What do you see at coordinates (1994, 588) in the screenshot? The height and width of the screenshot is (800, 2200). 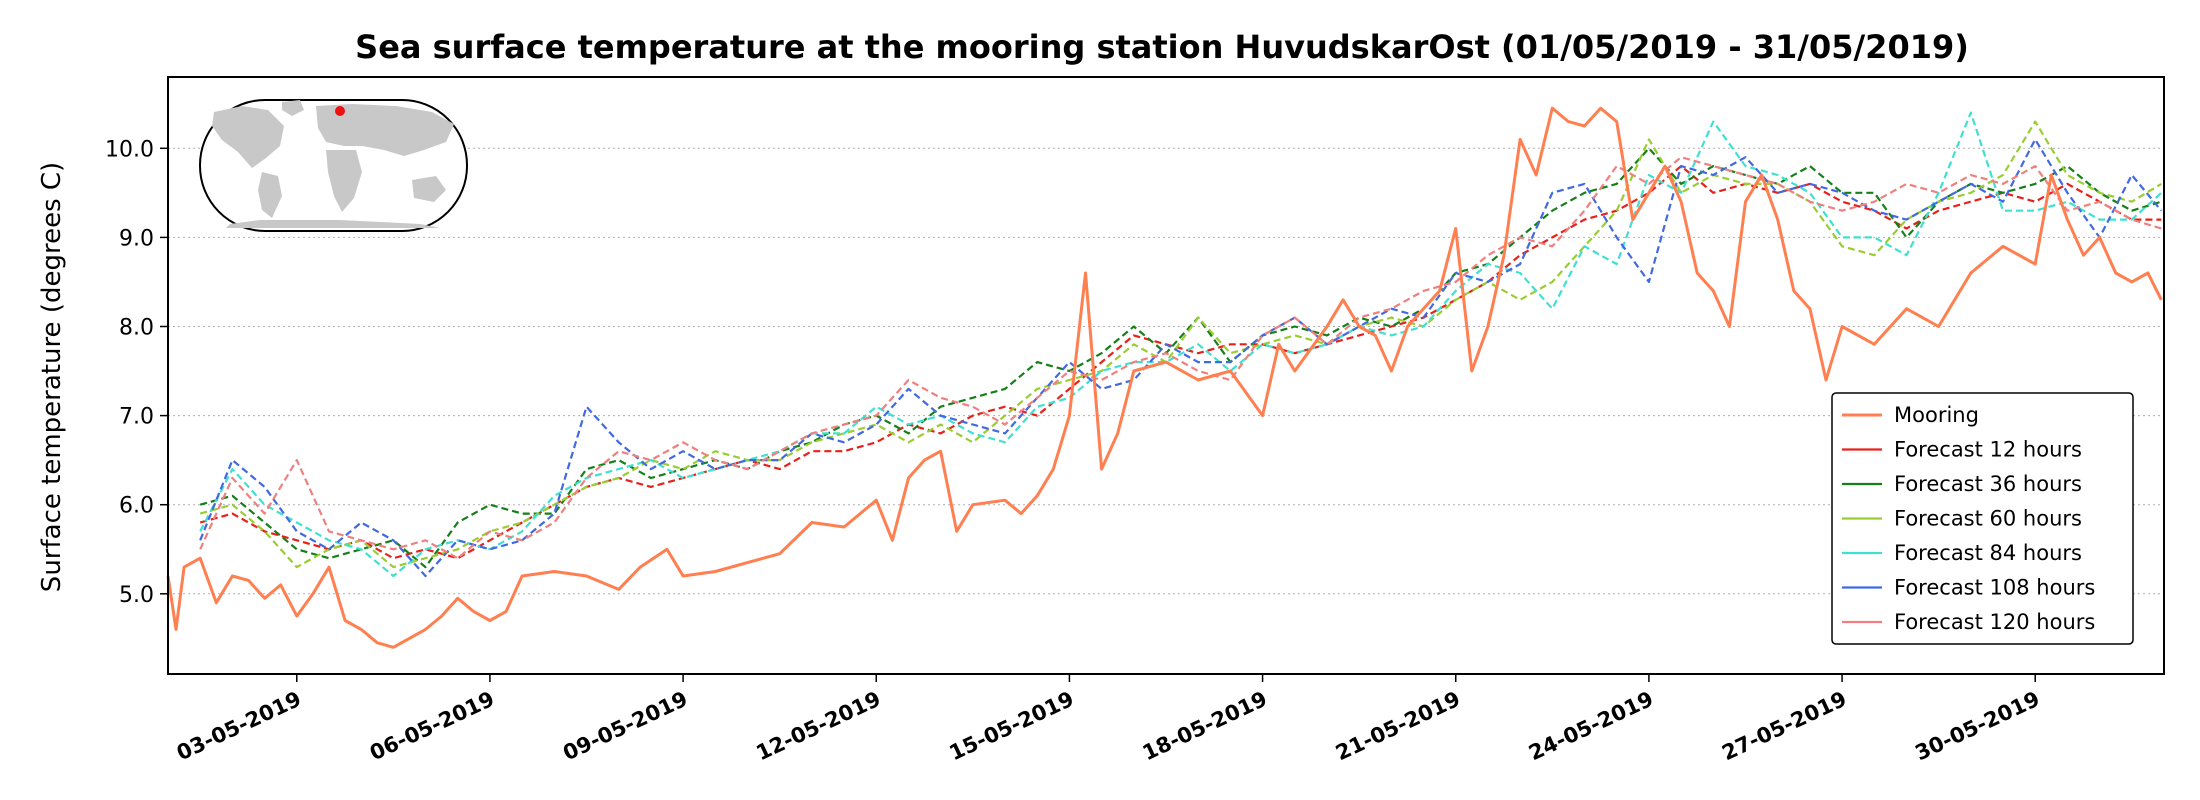 I see `legend-label: Forecast 108 hours` at bounding box center [1994, 588].